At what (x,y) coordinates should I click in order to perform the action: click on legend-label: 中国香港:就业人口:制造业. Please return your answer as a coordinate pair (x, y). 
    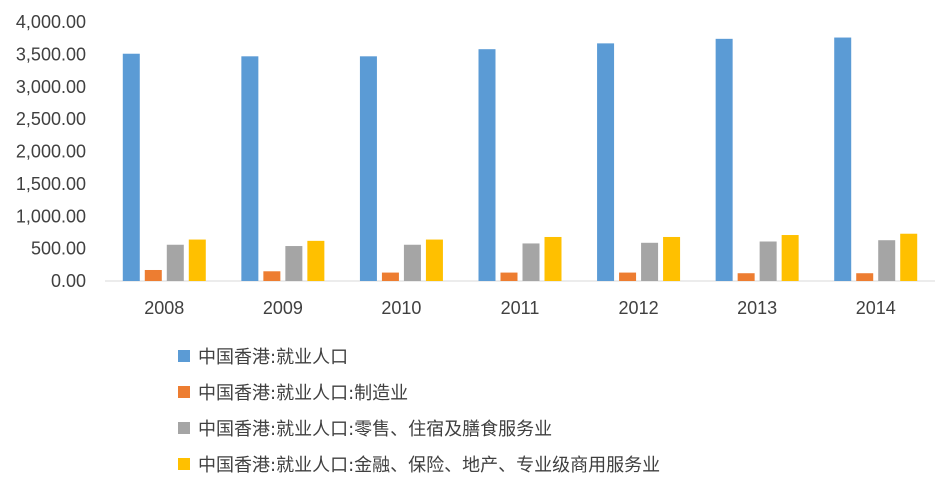
    Looking at the image, I should click on (303, 393).